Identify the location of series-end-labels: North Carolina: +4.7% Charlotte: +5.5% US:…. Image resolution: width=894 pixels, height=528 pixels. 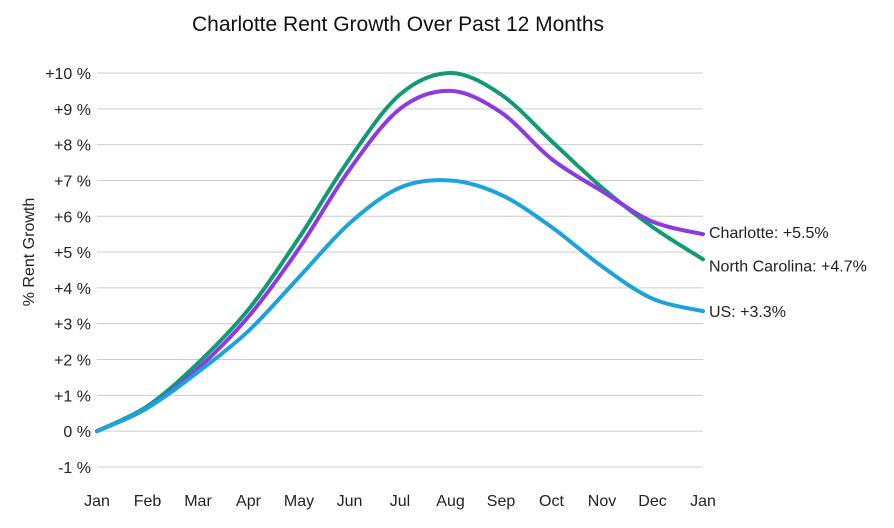
(788, 273).